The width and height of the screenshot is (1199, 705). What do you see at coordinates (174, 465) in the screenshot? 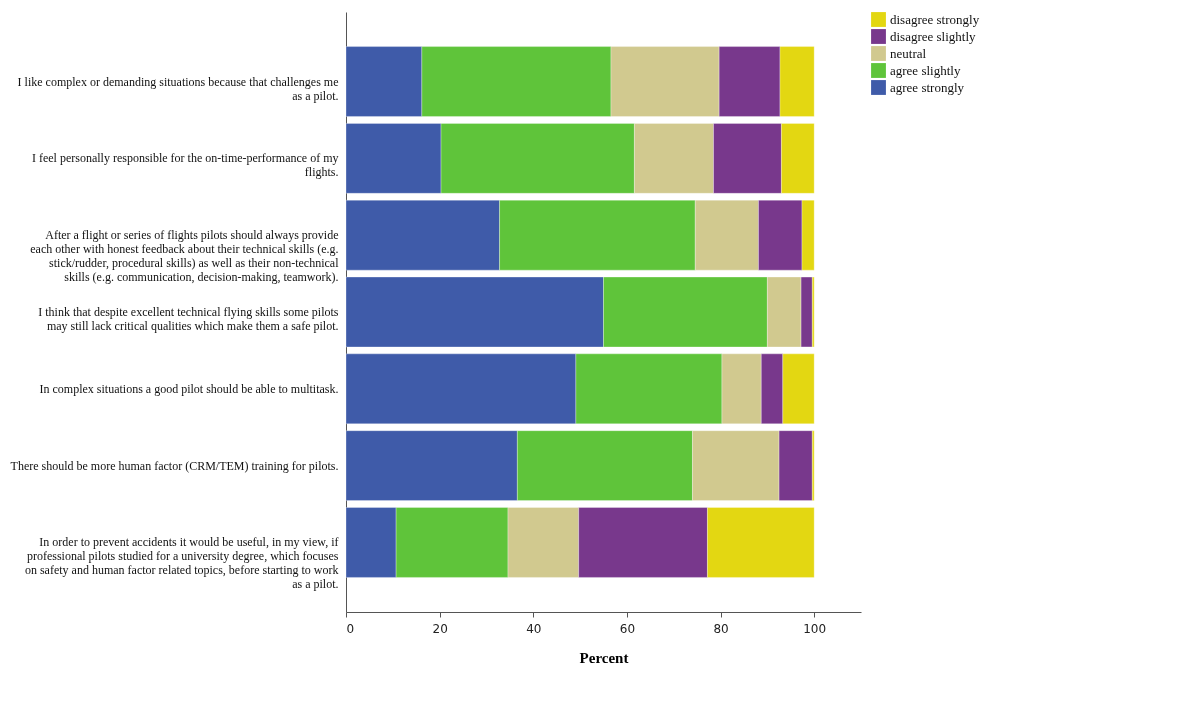
I see `y-tick-label: There should be more human factor (CRM/TEM) training for pilots.` at bounding box center [174, 465].